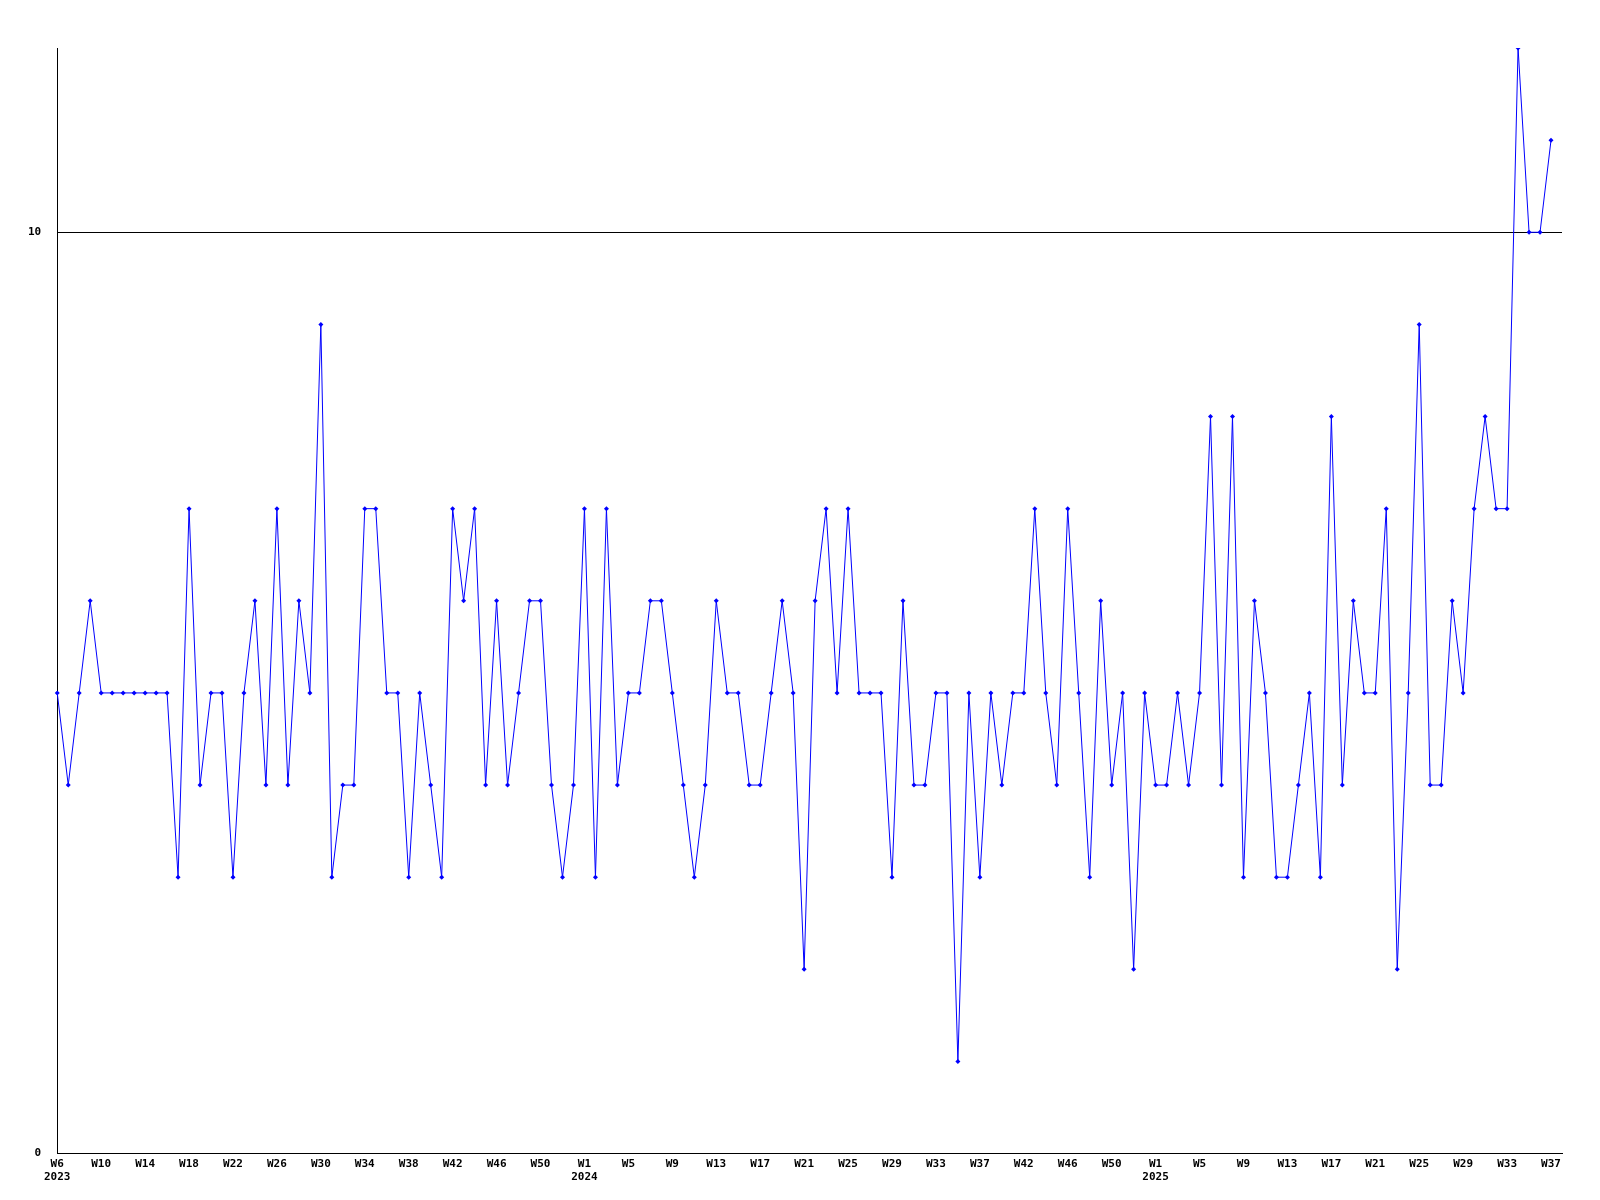 This screenshot has height=1200, width=1600. Describe the element at coordinates (320, 1164) in the screenshot. I see `x-tick-label: W30` at that location.